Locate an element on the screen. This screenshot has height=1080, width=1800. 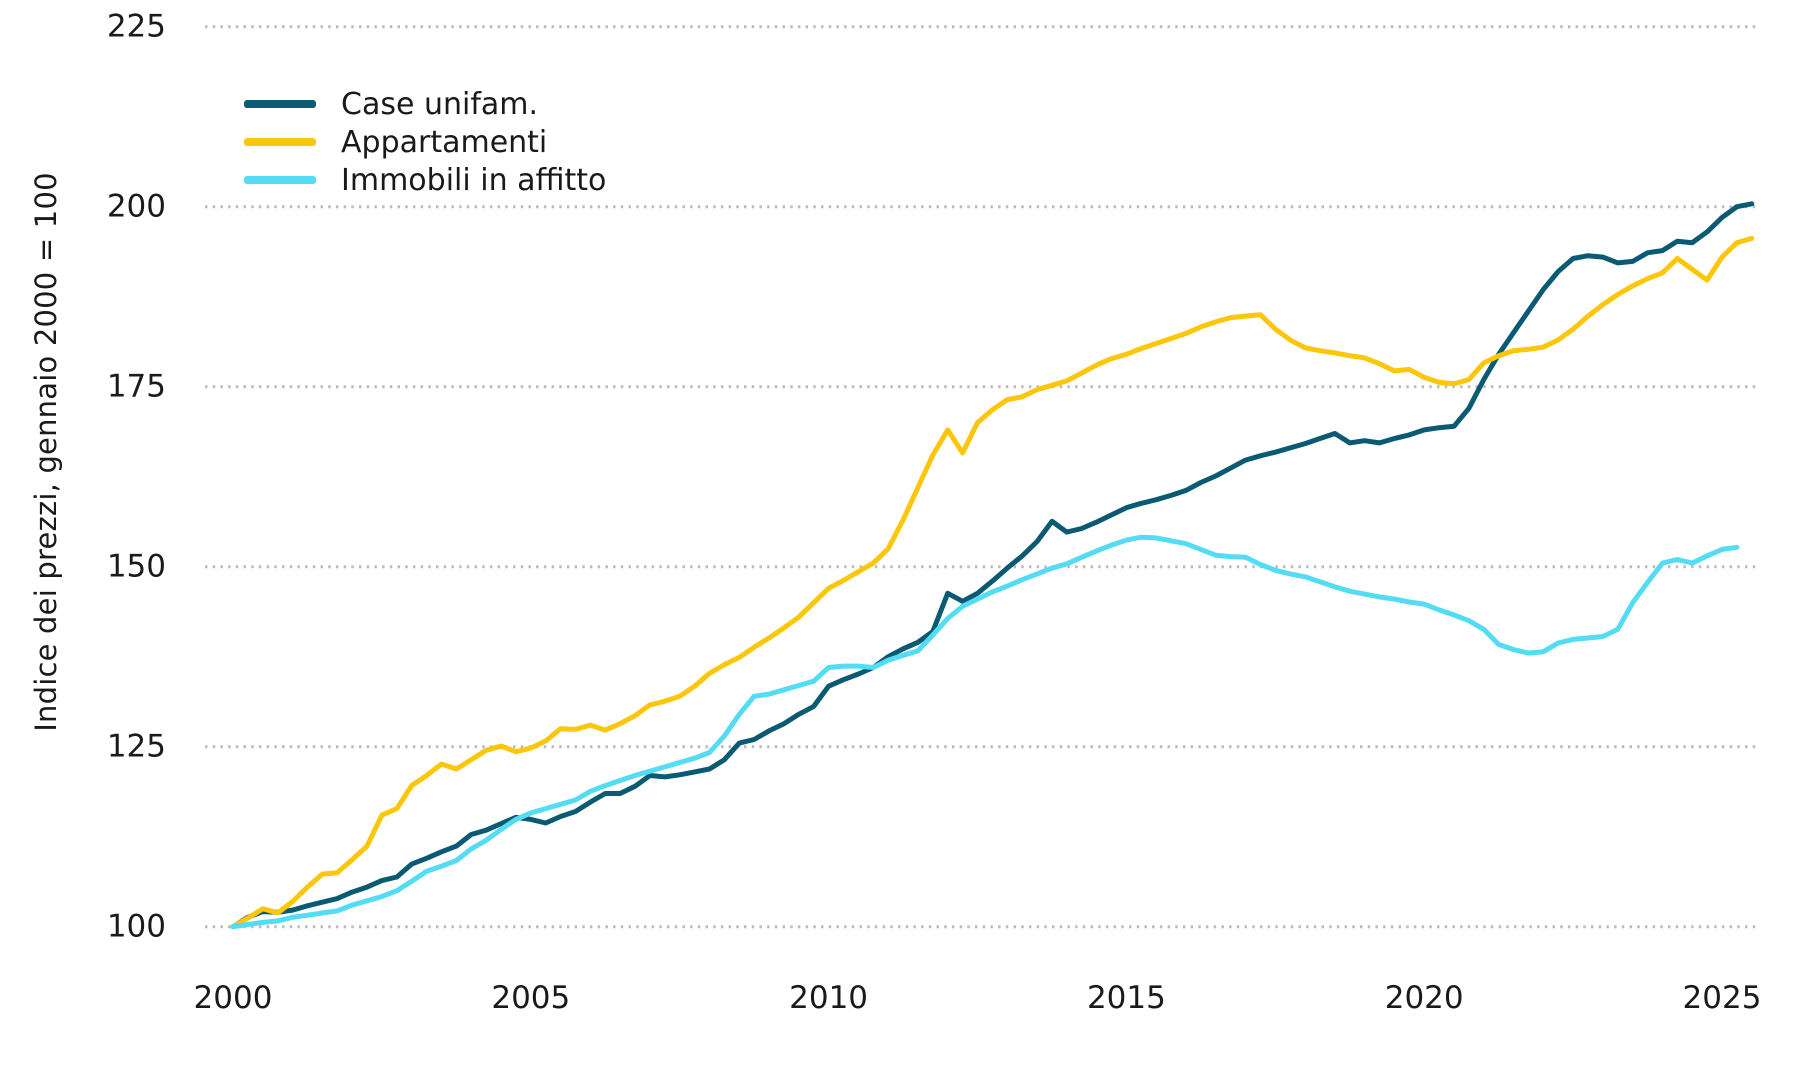
x-tick-label-2000: 2000 is located at coordinates (233, 998).